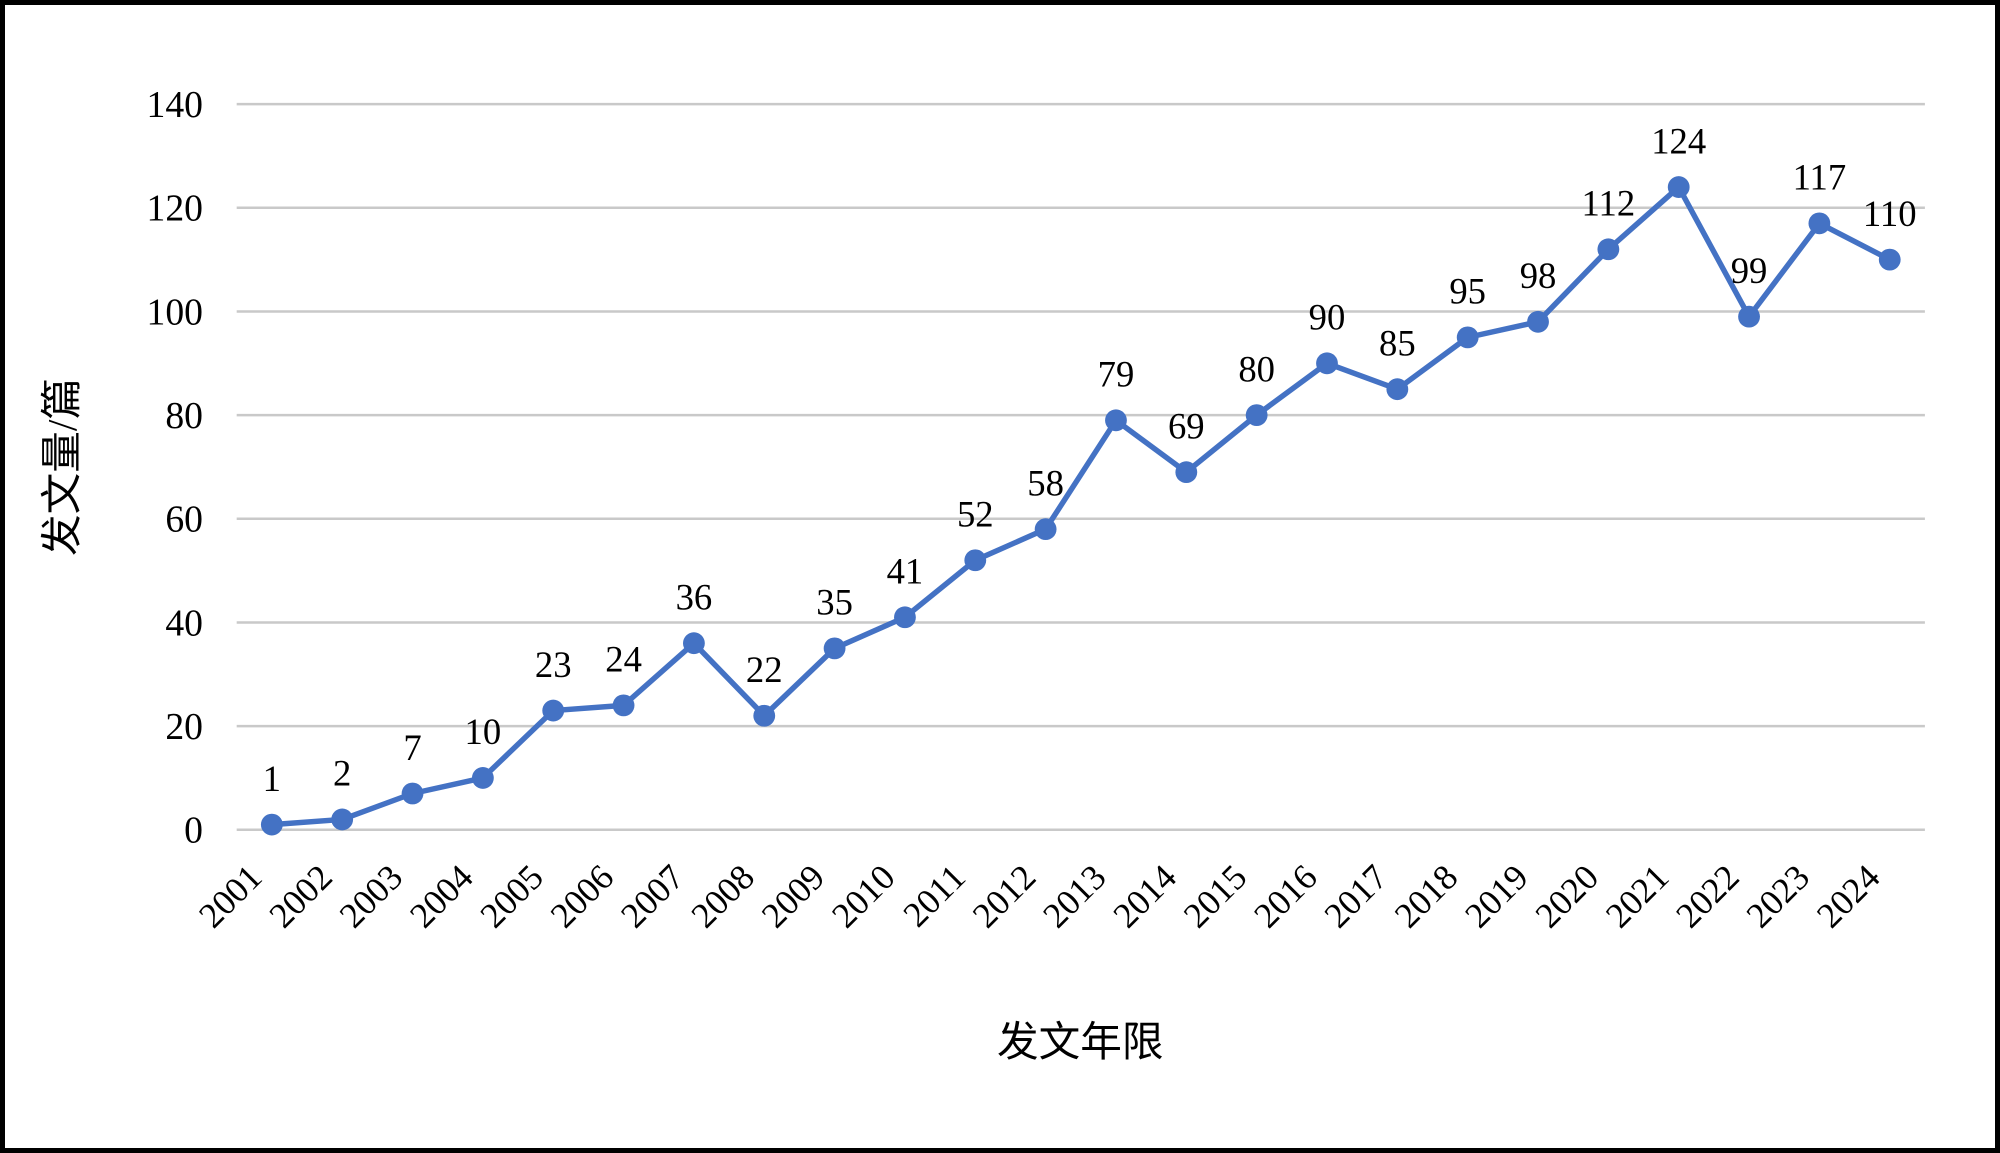 This screenshot has height=1153, width=2000. What do you see at coordinates (722, 896) in the screenshot?
I see `x-tick-label: 2008` at bounding box center [722, 896].